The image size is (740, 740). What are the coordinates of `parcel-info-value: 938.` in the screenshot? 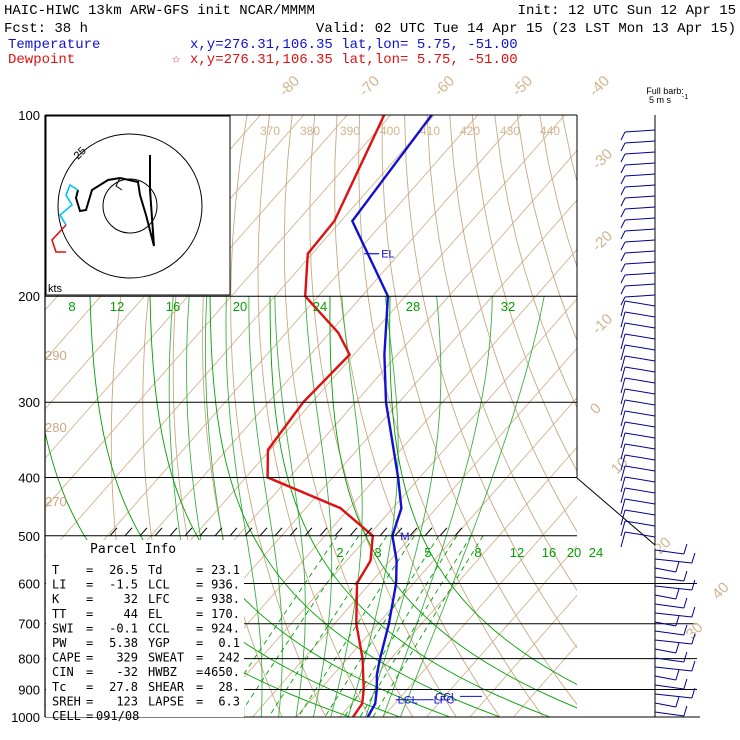 It's located at (225, 599).